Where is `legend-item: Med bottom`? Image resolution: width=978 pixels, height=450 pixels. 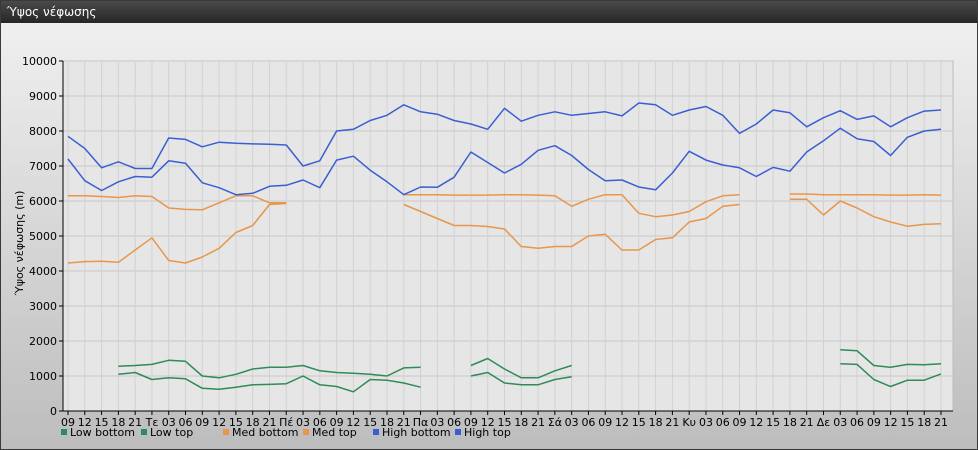
legend-item: Med bottom is located at coordinates (261, 432).